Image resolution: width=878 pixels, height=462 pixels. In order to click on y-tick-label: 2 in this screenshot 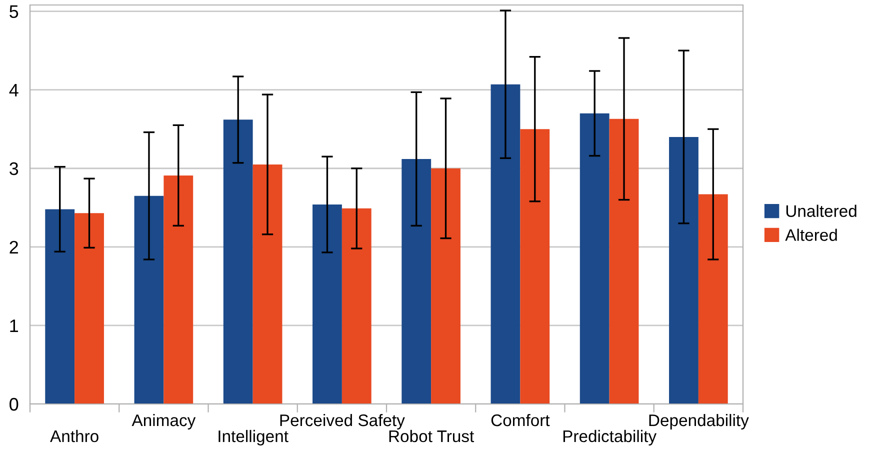, I will do `click(14, 247)`.